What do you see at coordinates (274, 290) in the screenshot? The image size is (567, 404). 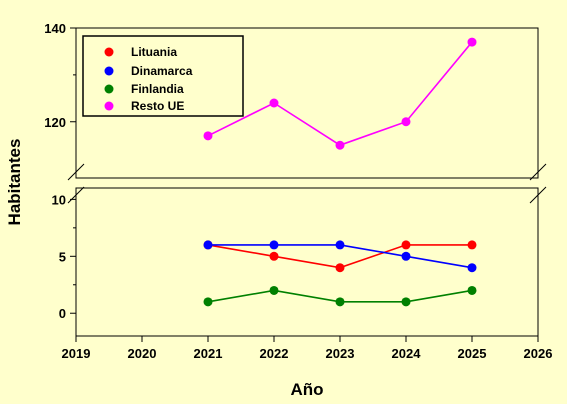 I see `data-point-finlandia-2022` at bounding box center [274, 290].